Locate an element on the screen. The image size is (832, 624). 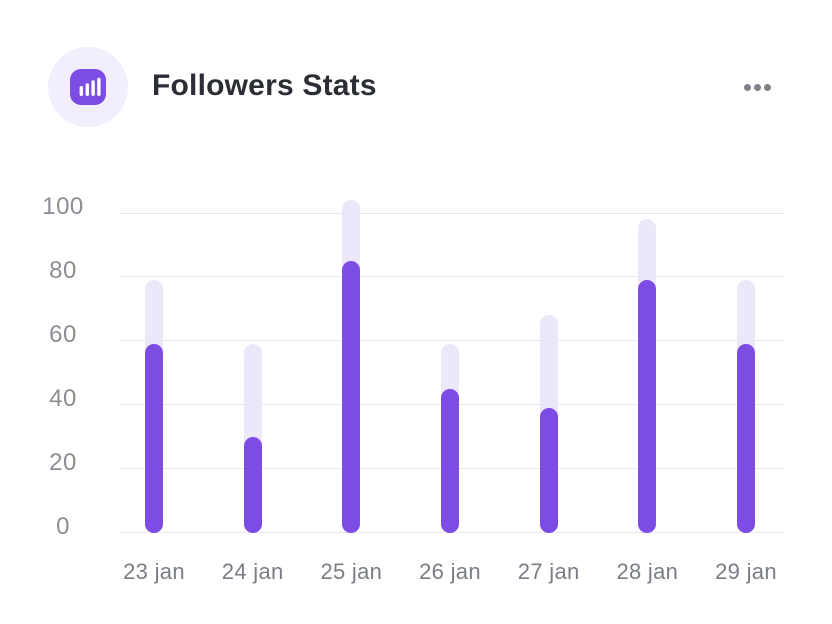
more-options-button is located at coordinates (757, 87).